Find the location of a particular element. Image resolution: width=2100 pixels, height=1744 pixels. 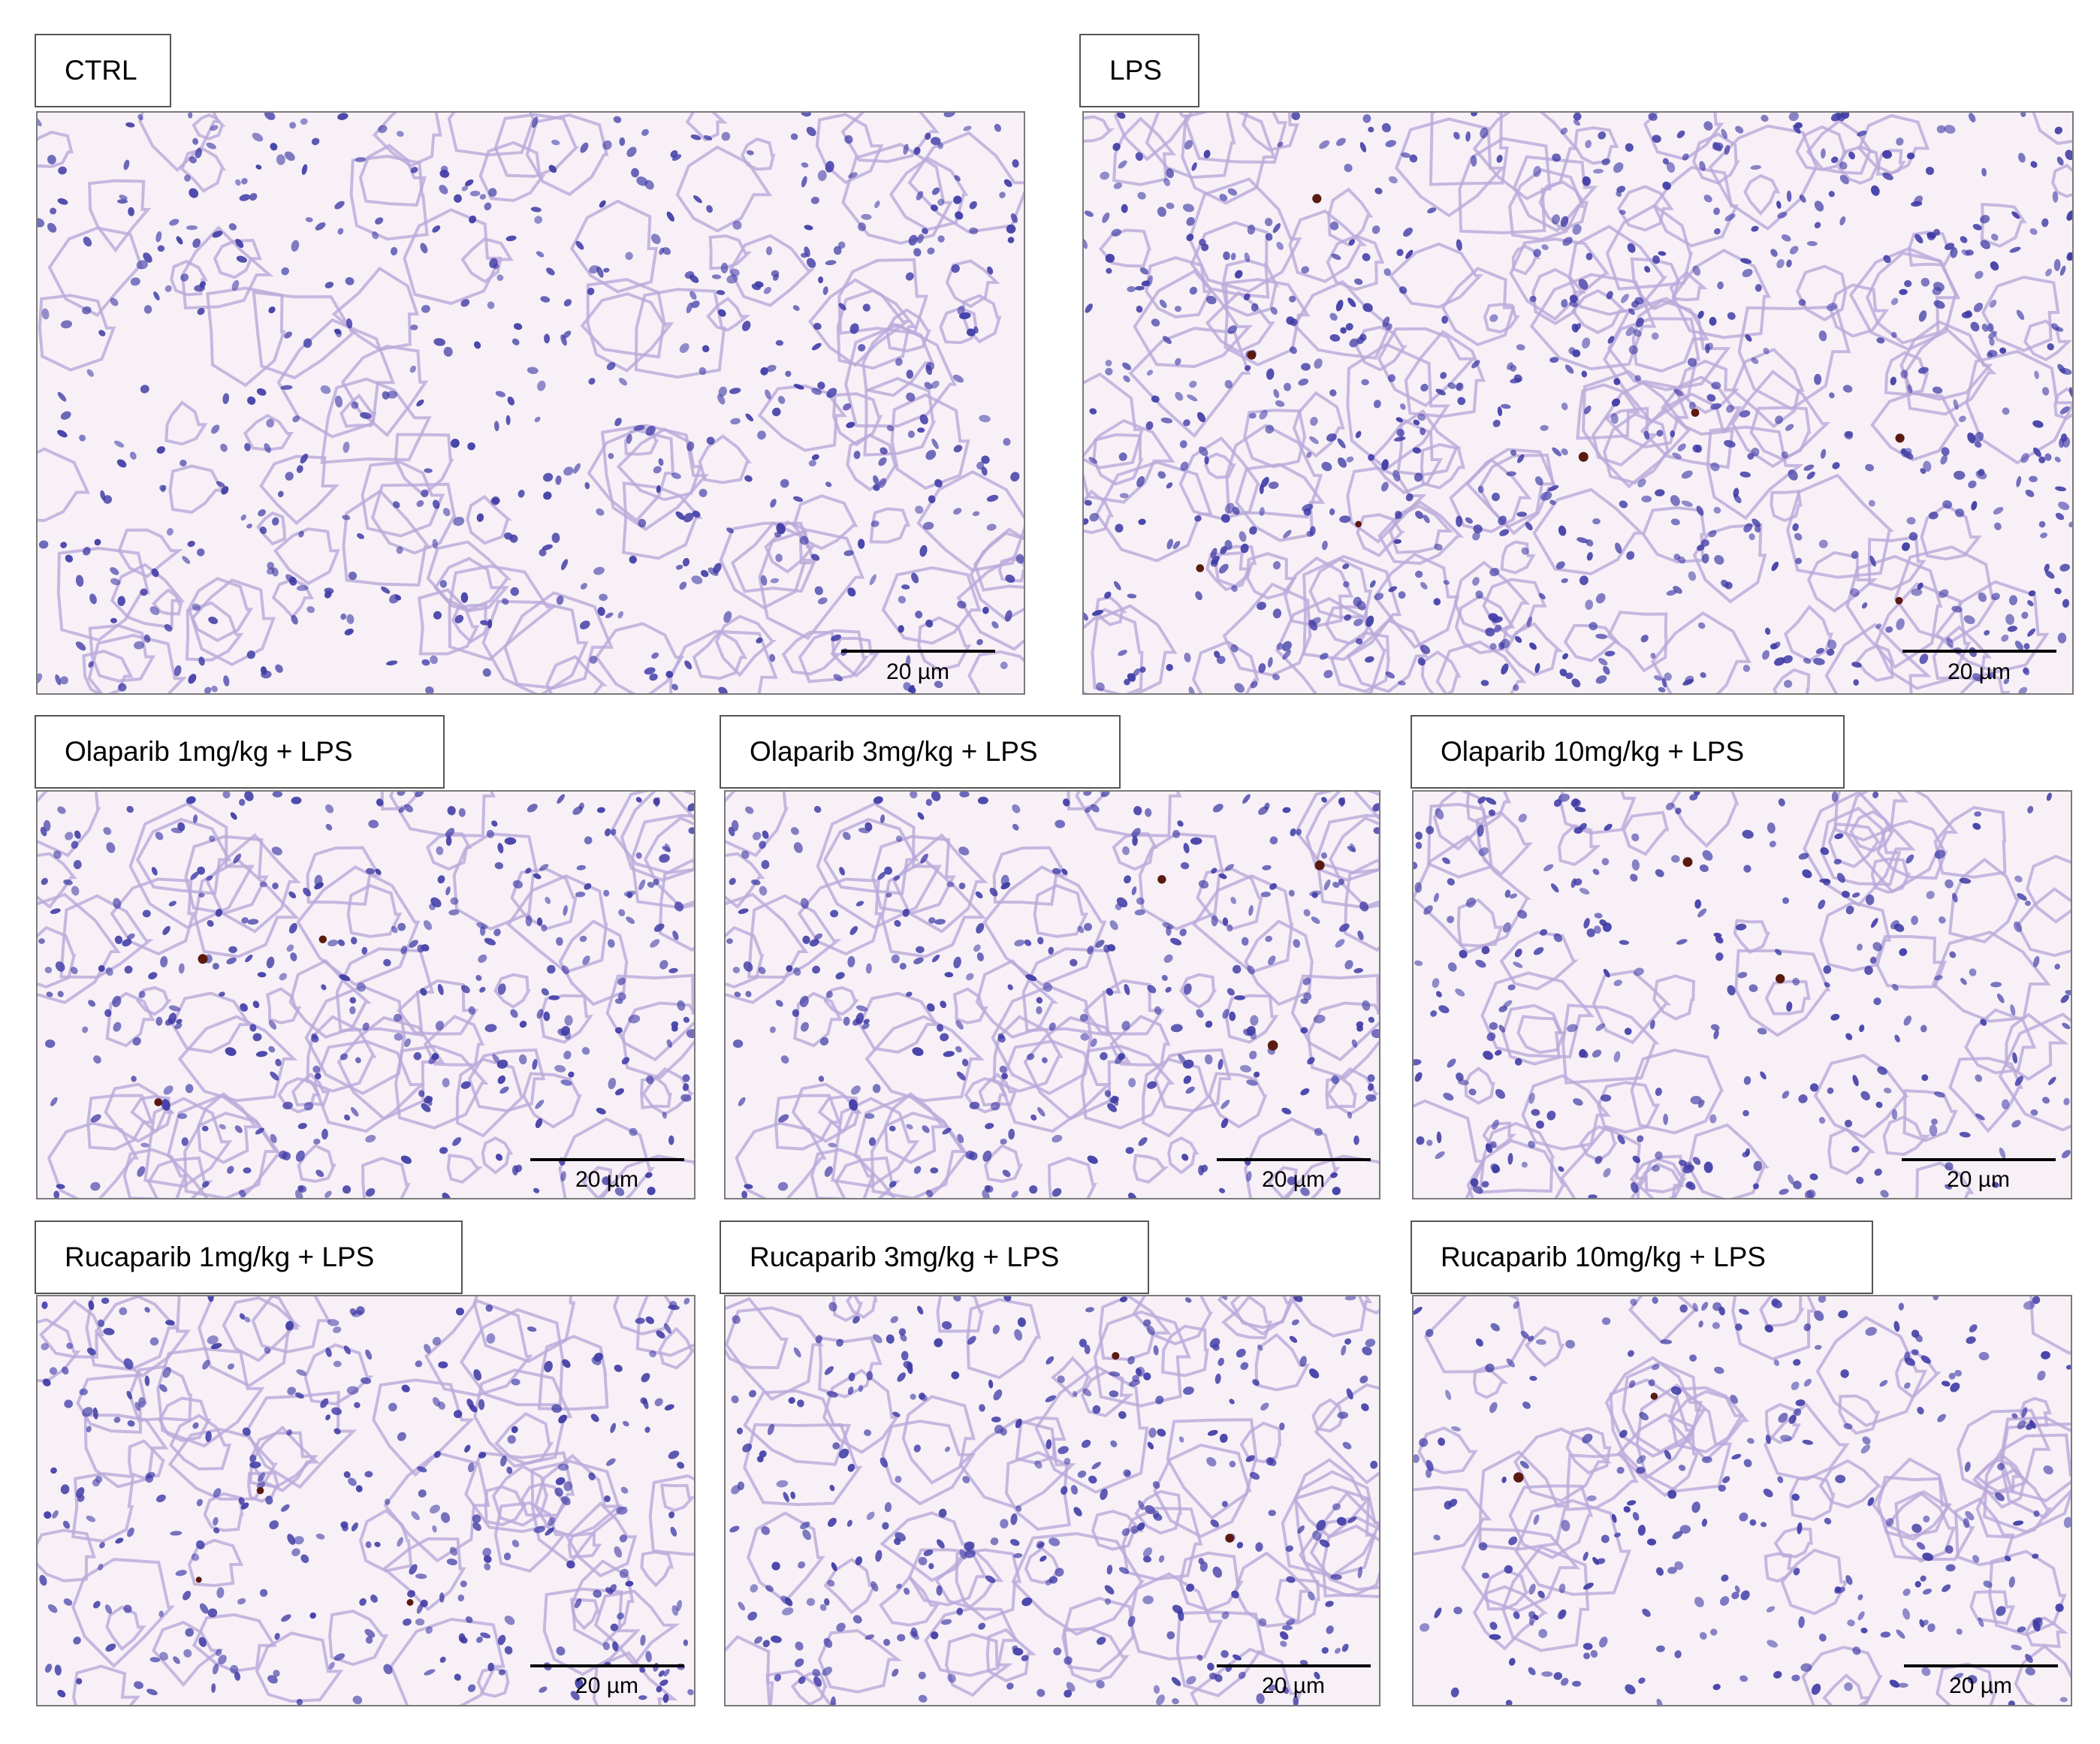

panel-label-rucaparib-10: Rucaparib 10mg/kg + LPS is located at coordinates (1642, 1257).